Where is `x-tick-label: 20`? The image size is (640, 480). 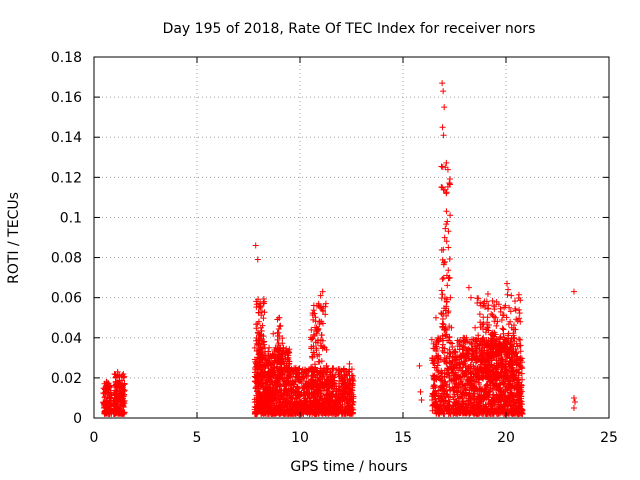 x-tick-label: 20 is located at coordinates (506, 438).